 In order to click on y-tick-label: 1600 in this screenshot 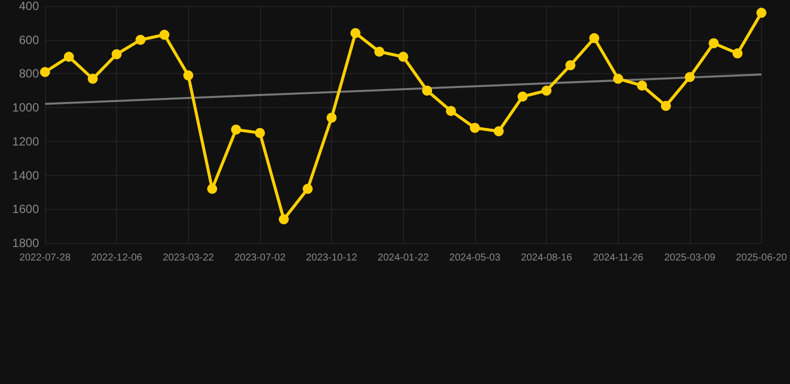, I will do `click(26, 209)`.